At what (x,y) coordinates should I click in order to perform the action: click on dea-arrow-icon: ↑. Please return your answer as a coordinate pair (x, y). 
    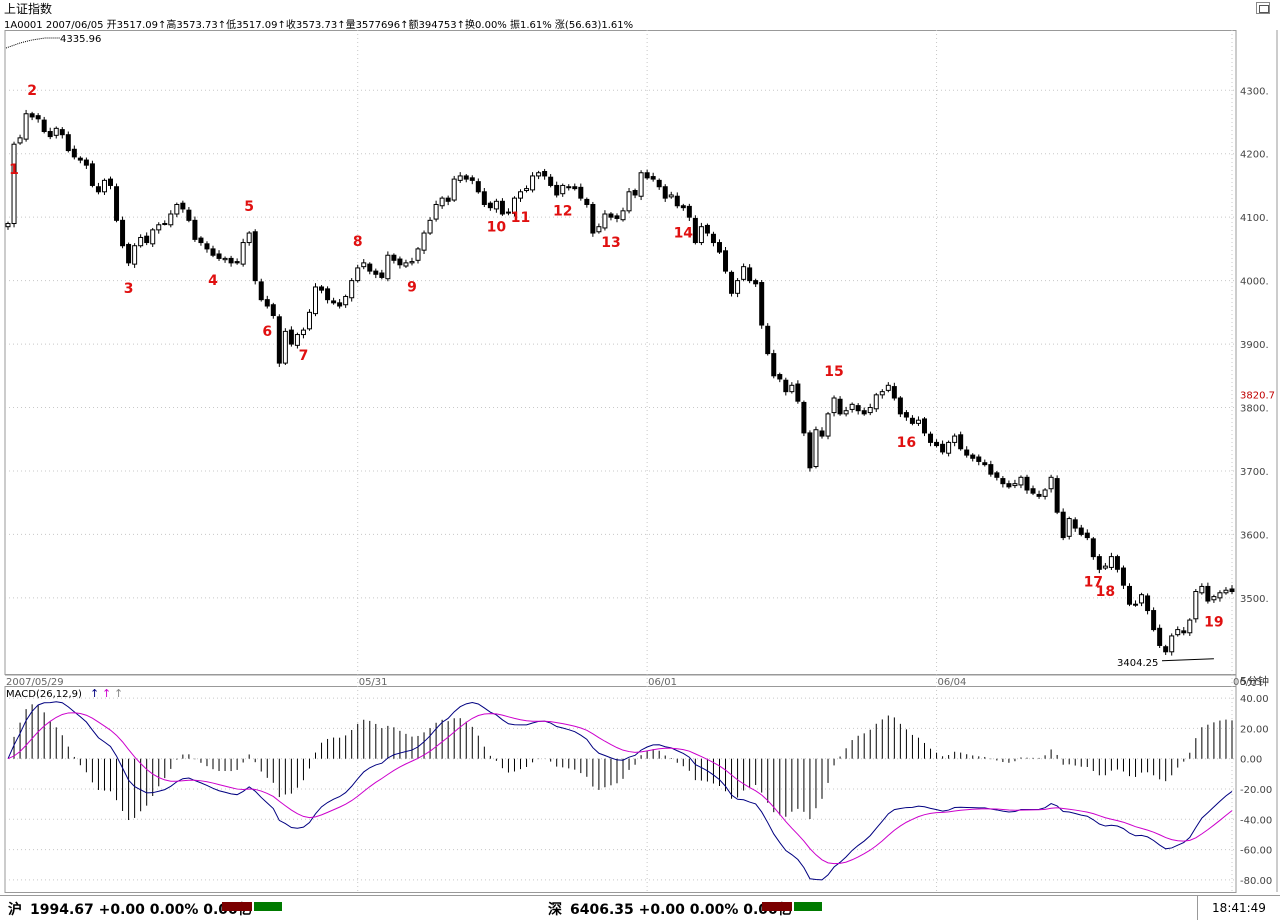
    Looking at the image, I should click on (106, 693).